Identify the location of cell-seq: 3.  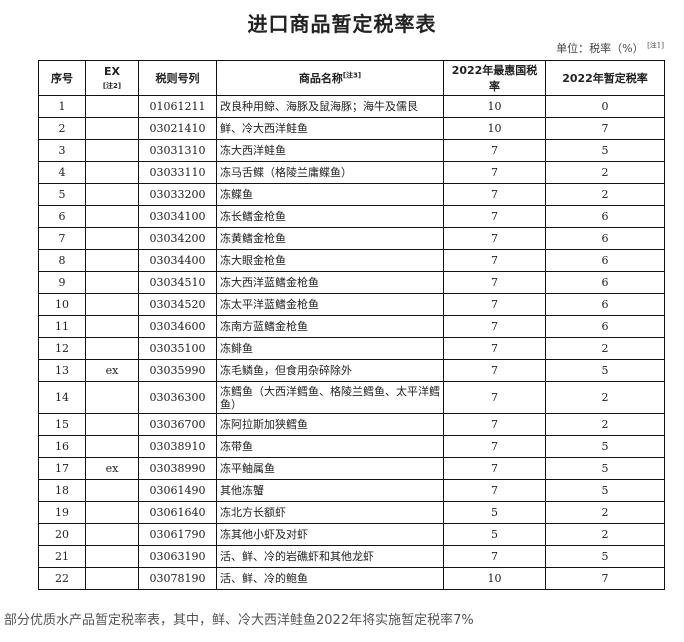
(62, 150).